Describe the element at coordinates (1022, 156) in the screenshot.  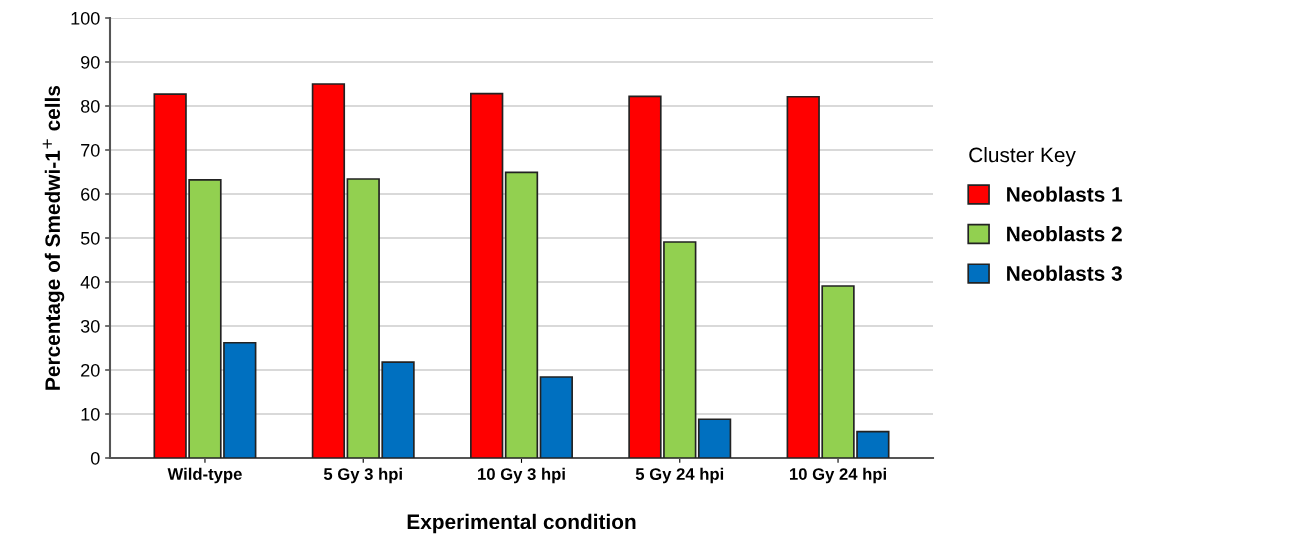
I see `legend-title: Cluster Key` at that location.